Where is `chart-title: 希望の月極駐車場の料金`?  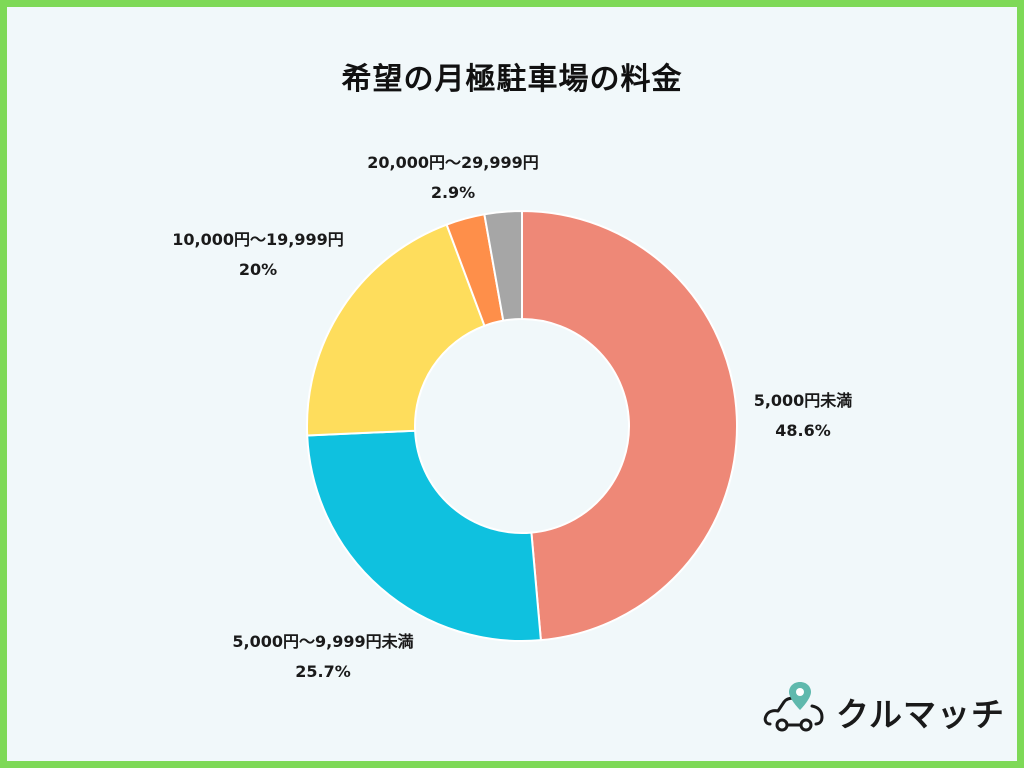 chart-title: 希望の月極駐車場の料金 is located at coordinates (512, 79).